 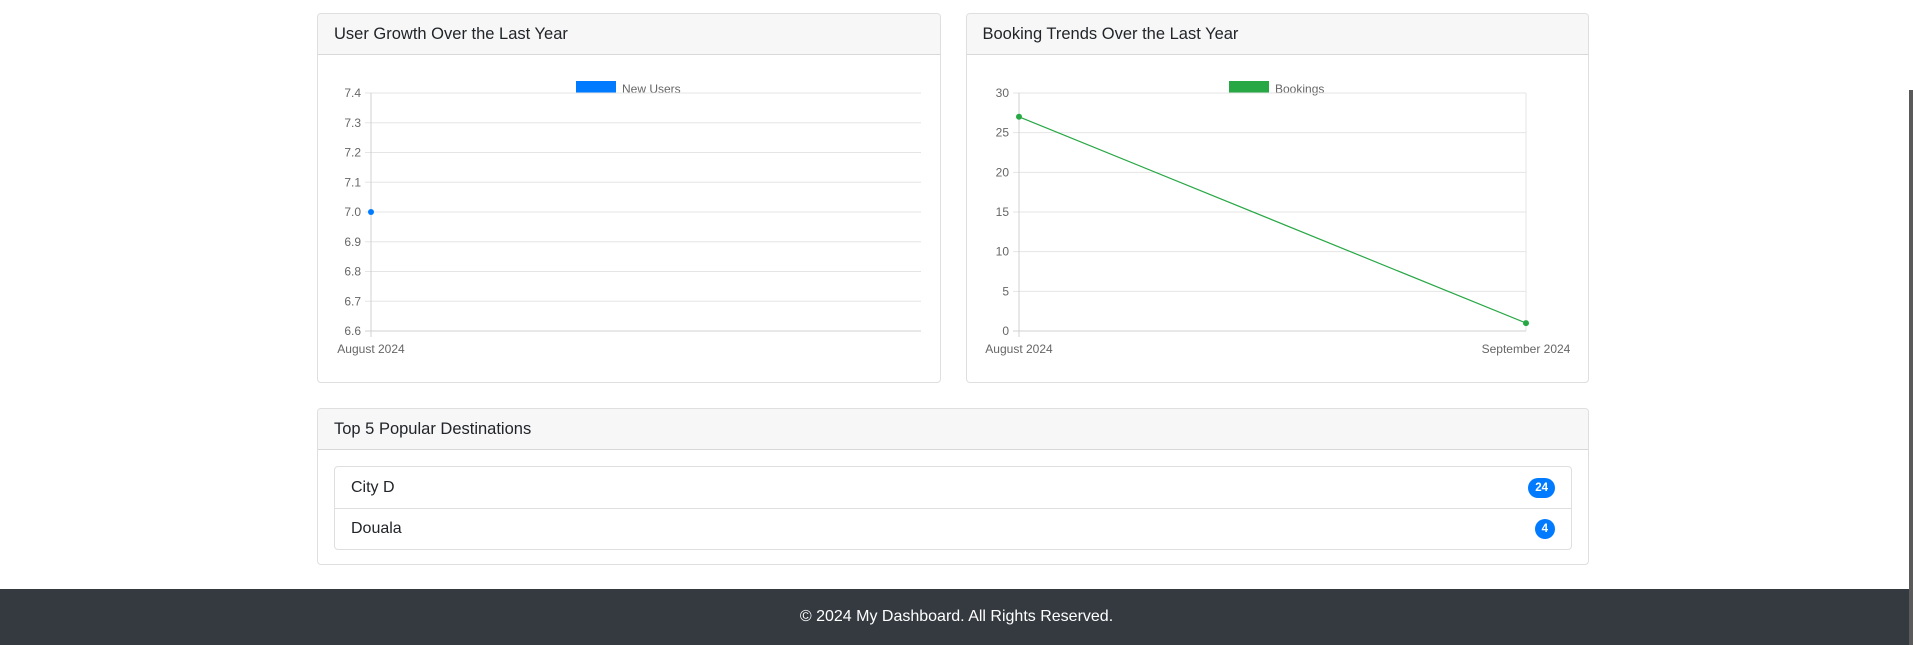 I want to click on user-growth-card-header: User Growth Over the Last Year, so click(x=629, y=34).